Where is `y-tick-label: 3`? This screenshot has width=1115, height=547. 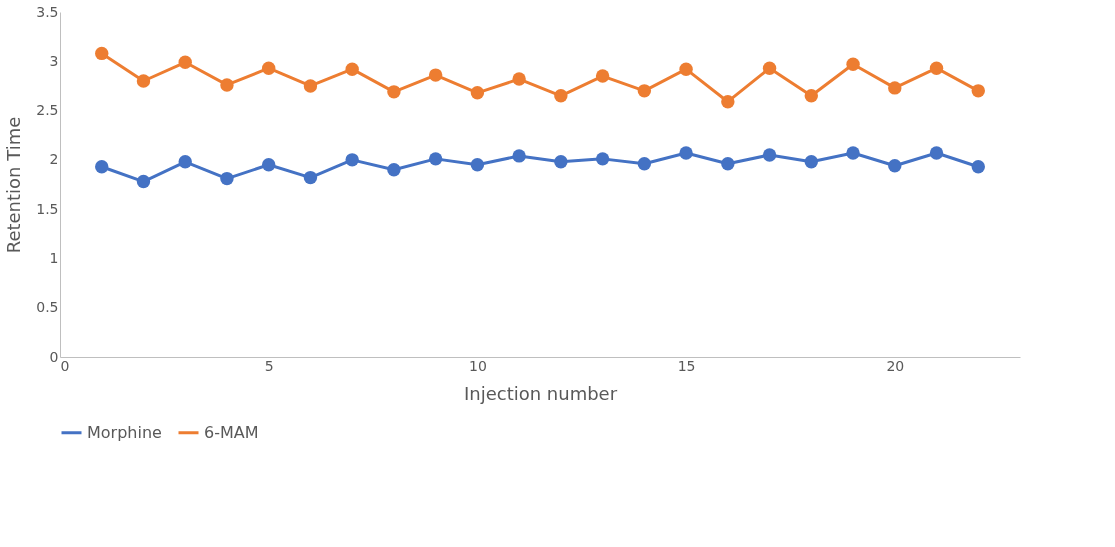 y-tick-label: 3 is located at coordinates (54, 60).